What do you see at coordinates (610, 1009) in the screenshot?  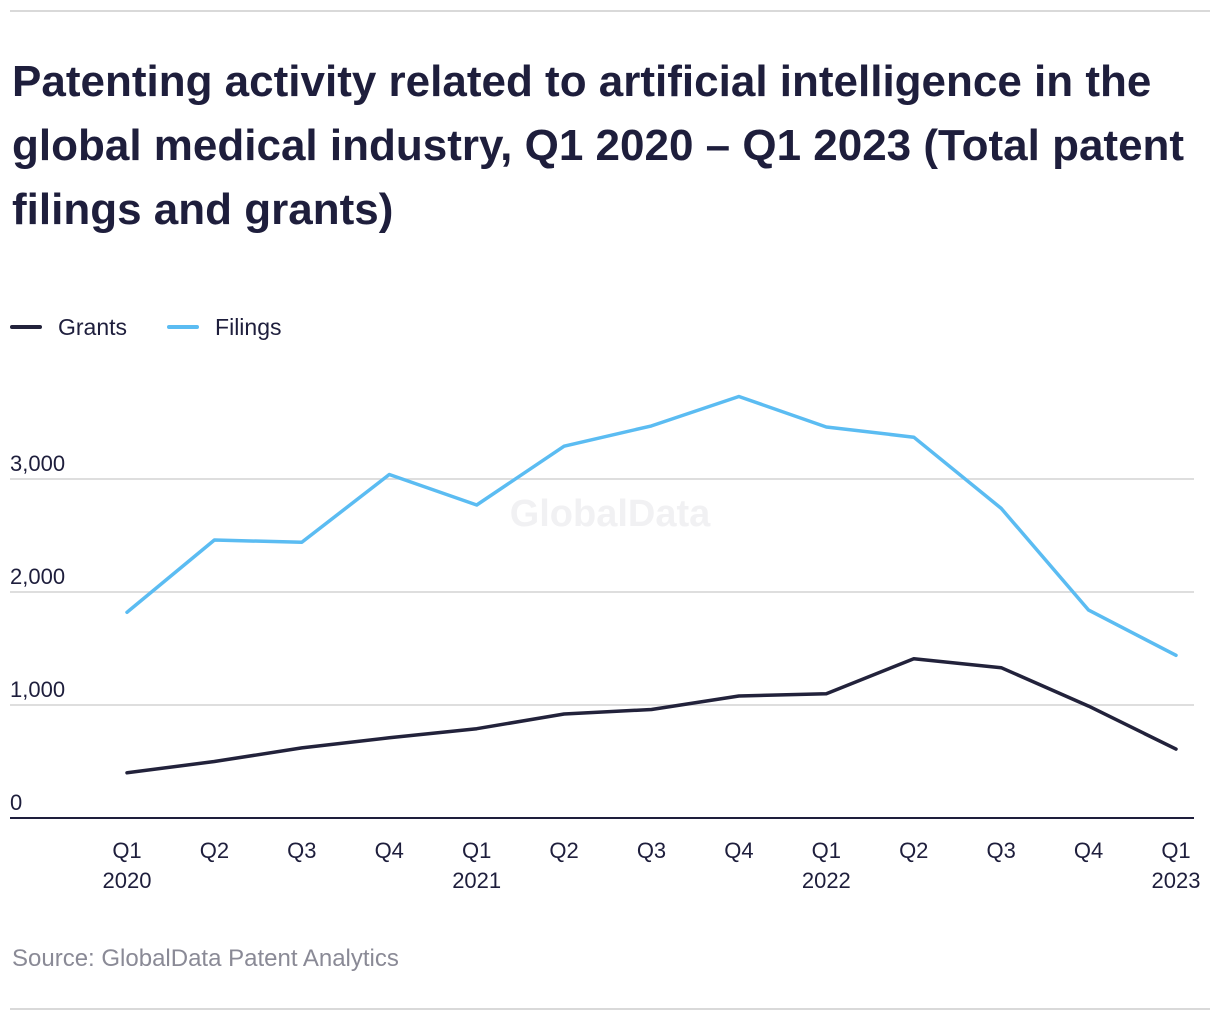 I see `bottom-rule` at bounding box center [610, 1009].